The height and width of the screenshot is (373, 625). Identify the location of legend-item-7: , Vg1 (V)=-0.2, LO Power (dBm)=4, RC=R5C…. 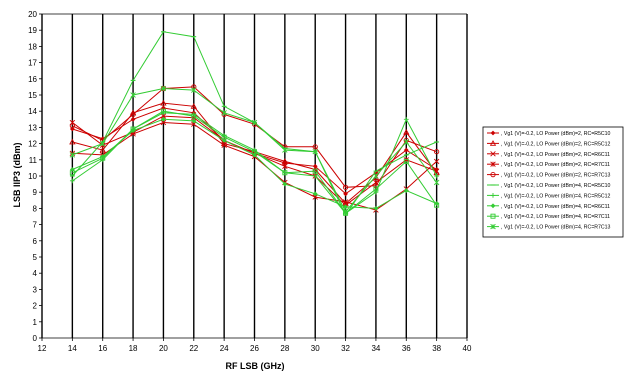
(549, 196).